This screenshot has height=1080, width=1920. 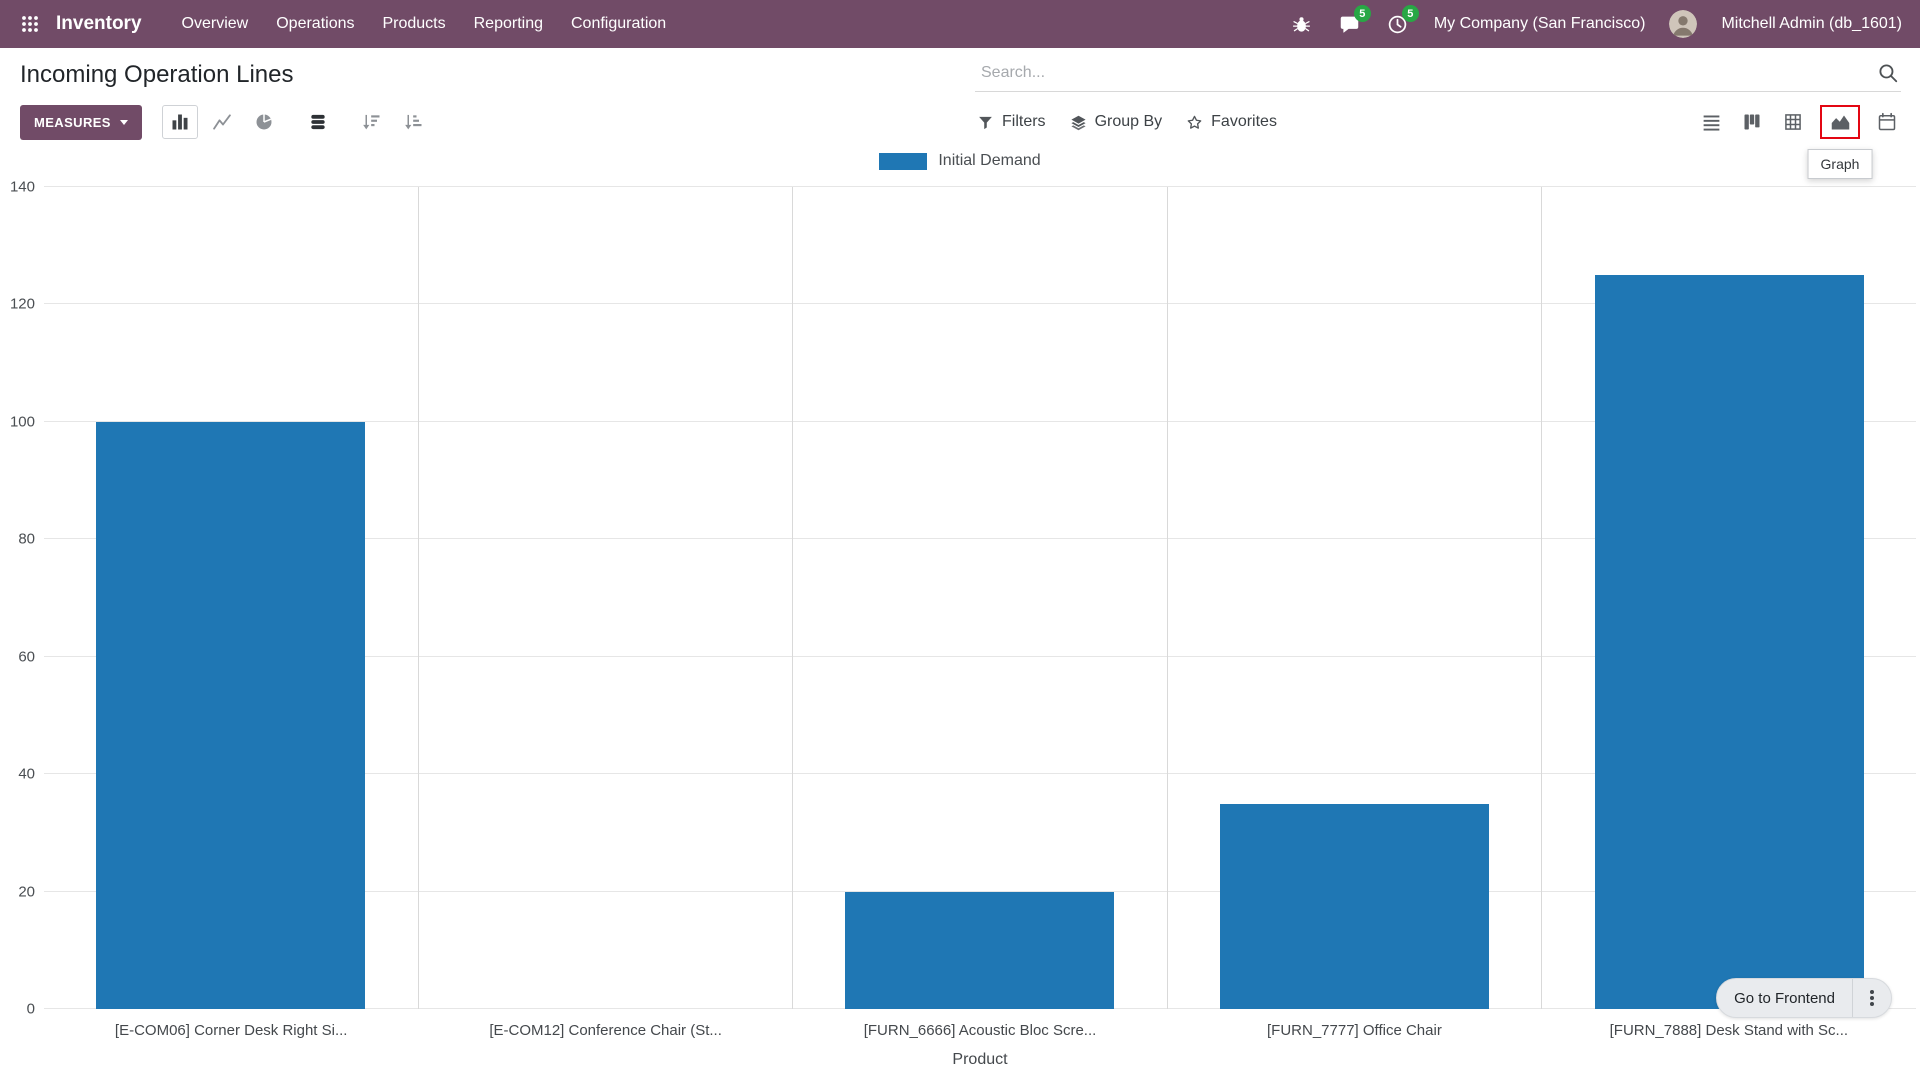 I want to click on apps-grid-icon, so click(x=30, y=24).